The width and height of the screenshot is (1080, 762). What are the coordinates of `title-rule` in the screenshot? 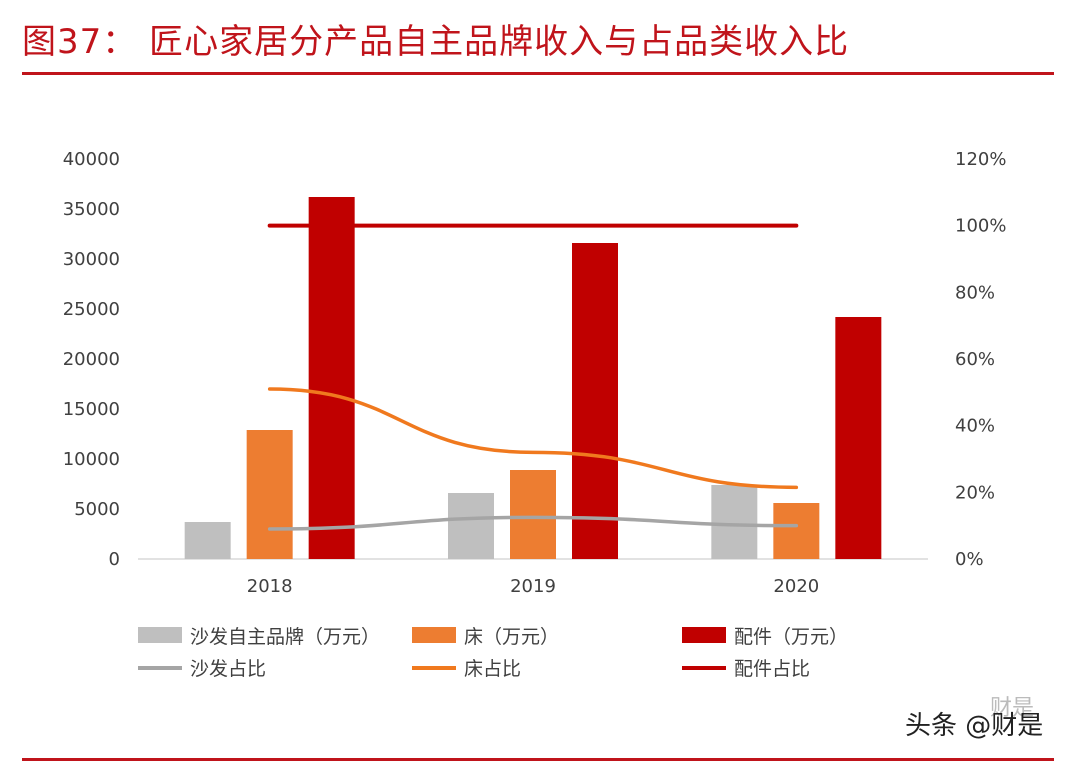 It's located at (538, 73).